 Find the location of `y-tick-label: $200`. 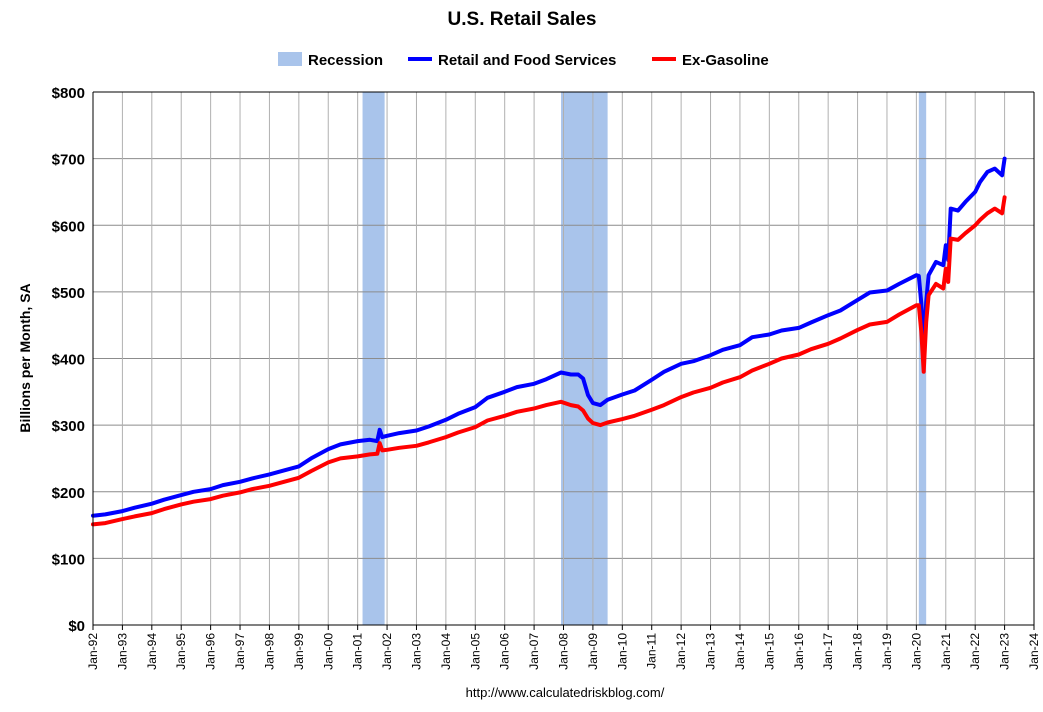

y-tick-label: $200 is located at coordinates (68, 493).